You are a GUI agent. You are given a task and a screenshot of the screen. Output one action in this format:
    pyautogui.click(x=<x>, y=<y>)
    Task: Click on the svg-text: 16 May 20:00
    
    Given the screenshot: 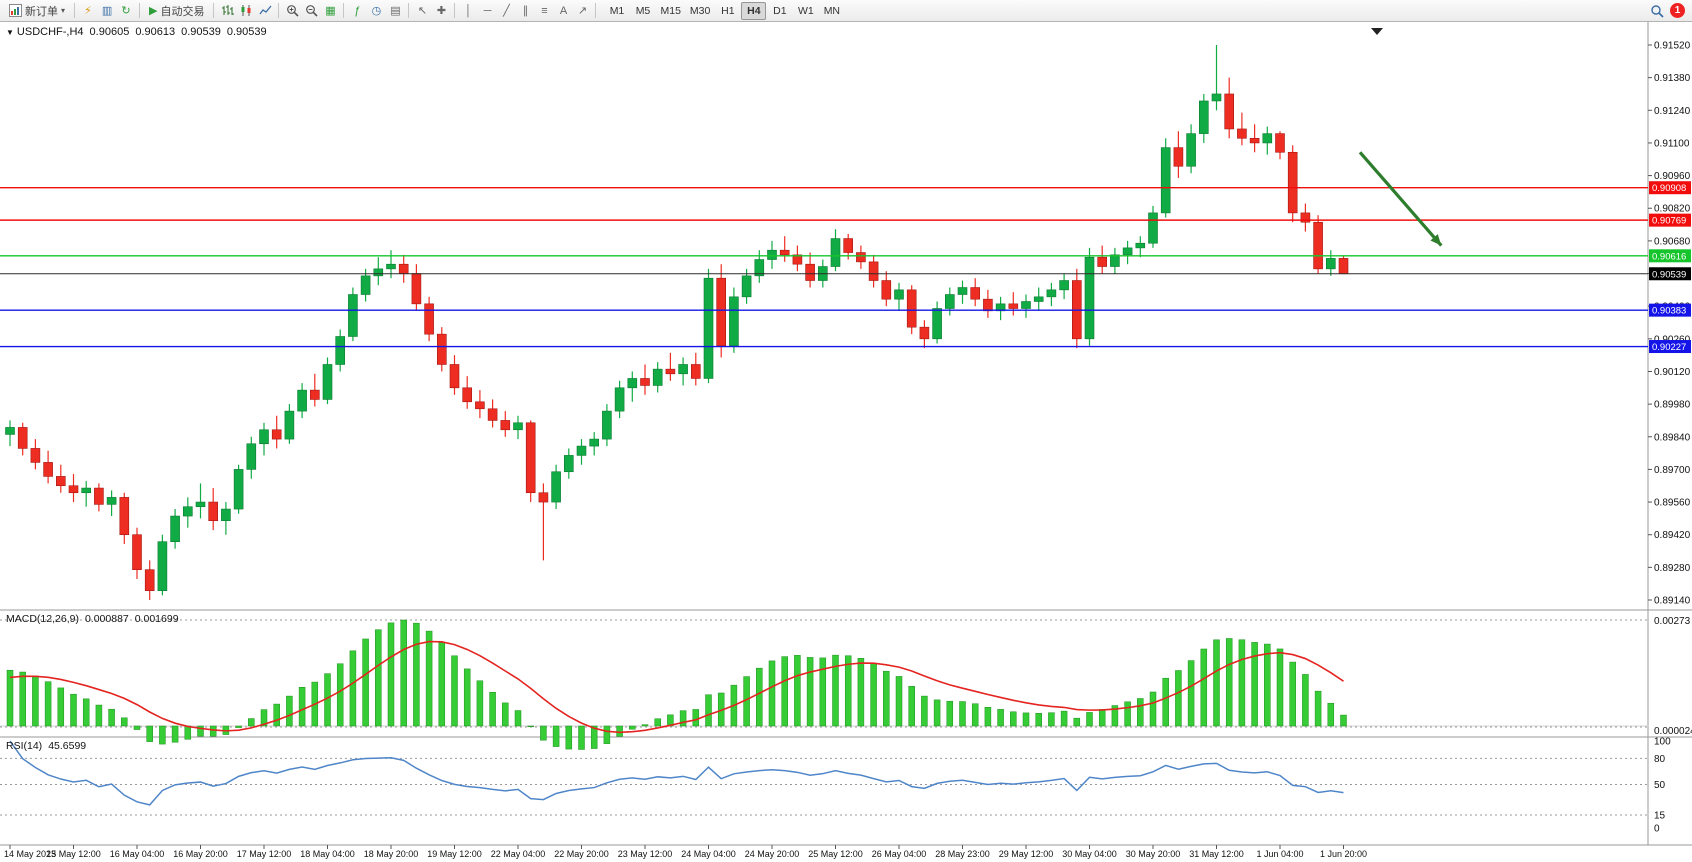 What is the action you would take?
    pyautogui.click(x=200, y=854)
    